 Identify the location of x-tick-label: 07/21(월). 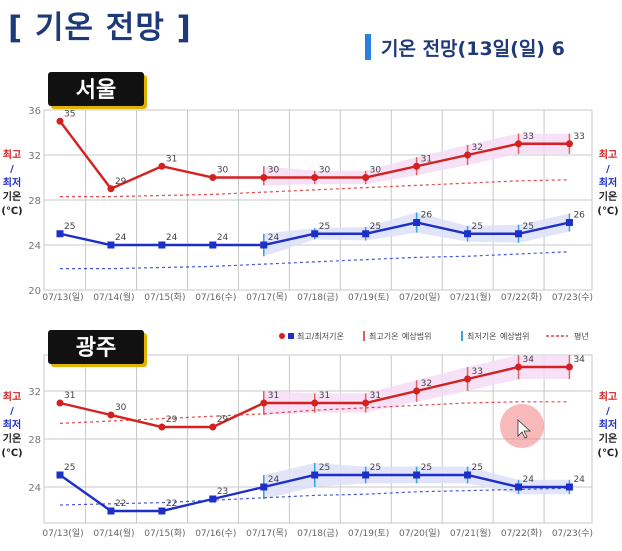
(470, 297).